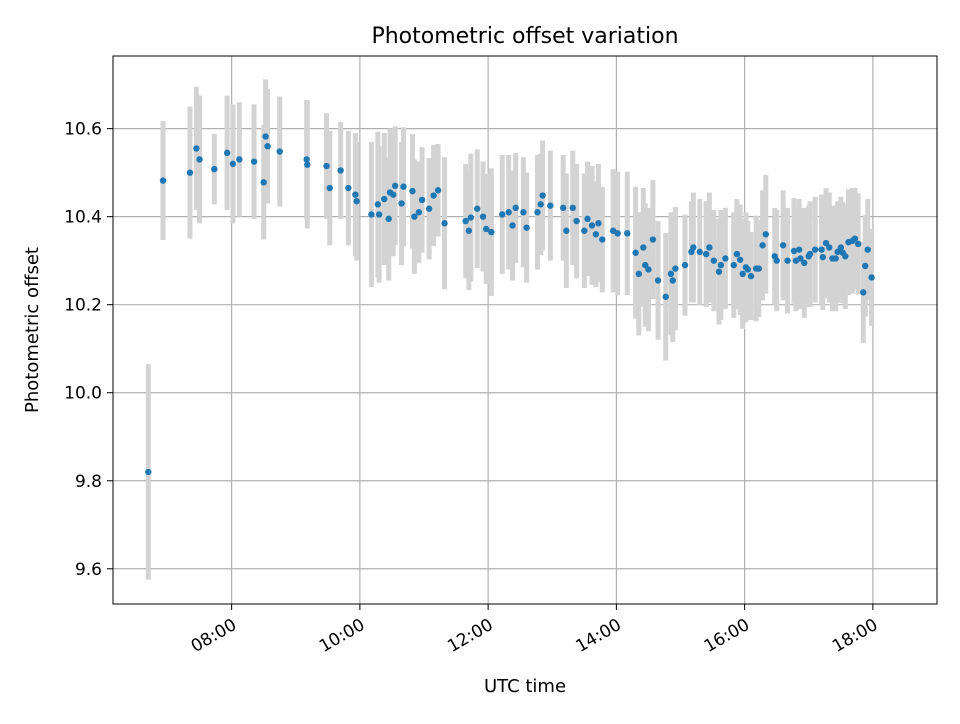 The width and height of the screenshot is (960, 724). I want to click on chart-title: Photometric offset variation, so click(524, 36).